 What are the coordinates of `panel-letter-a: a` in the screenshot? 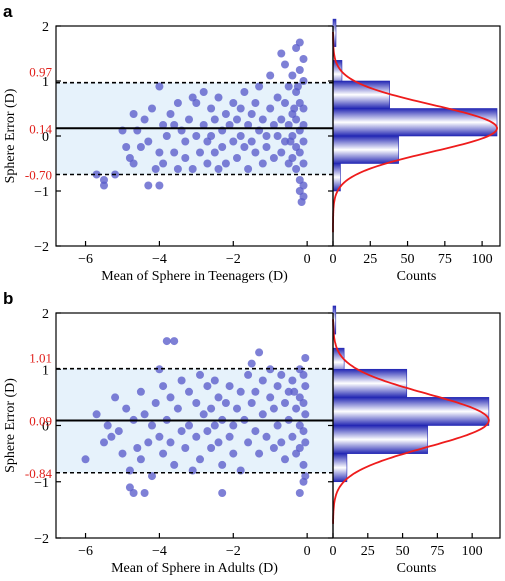 It's located at (8, 11).